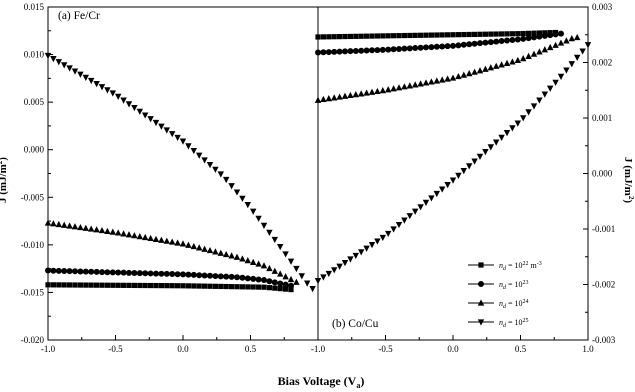 The width and height of the screenshot is (635, 392). Describe the element at coordinates (385, 349) in the screenshot. I see `x-tick-label-right: -0.5` at that location.